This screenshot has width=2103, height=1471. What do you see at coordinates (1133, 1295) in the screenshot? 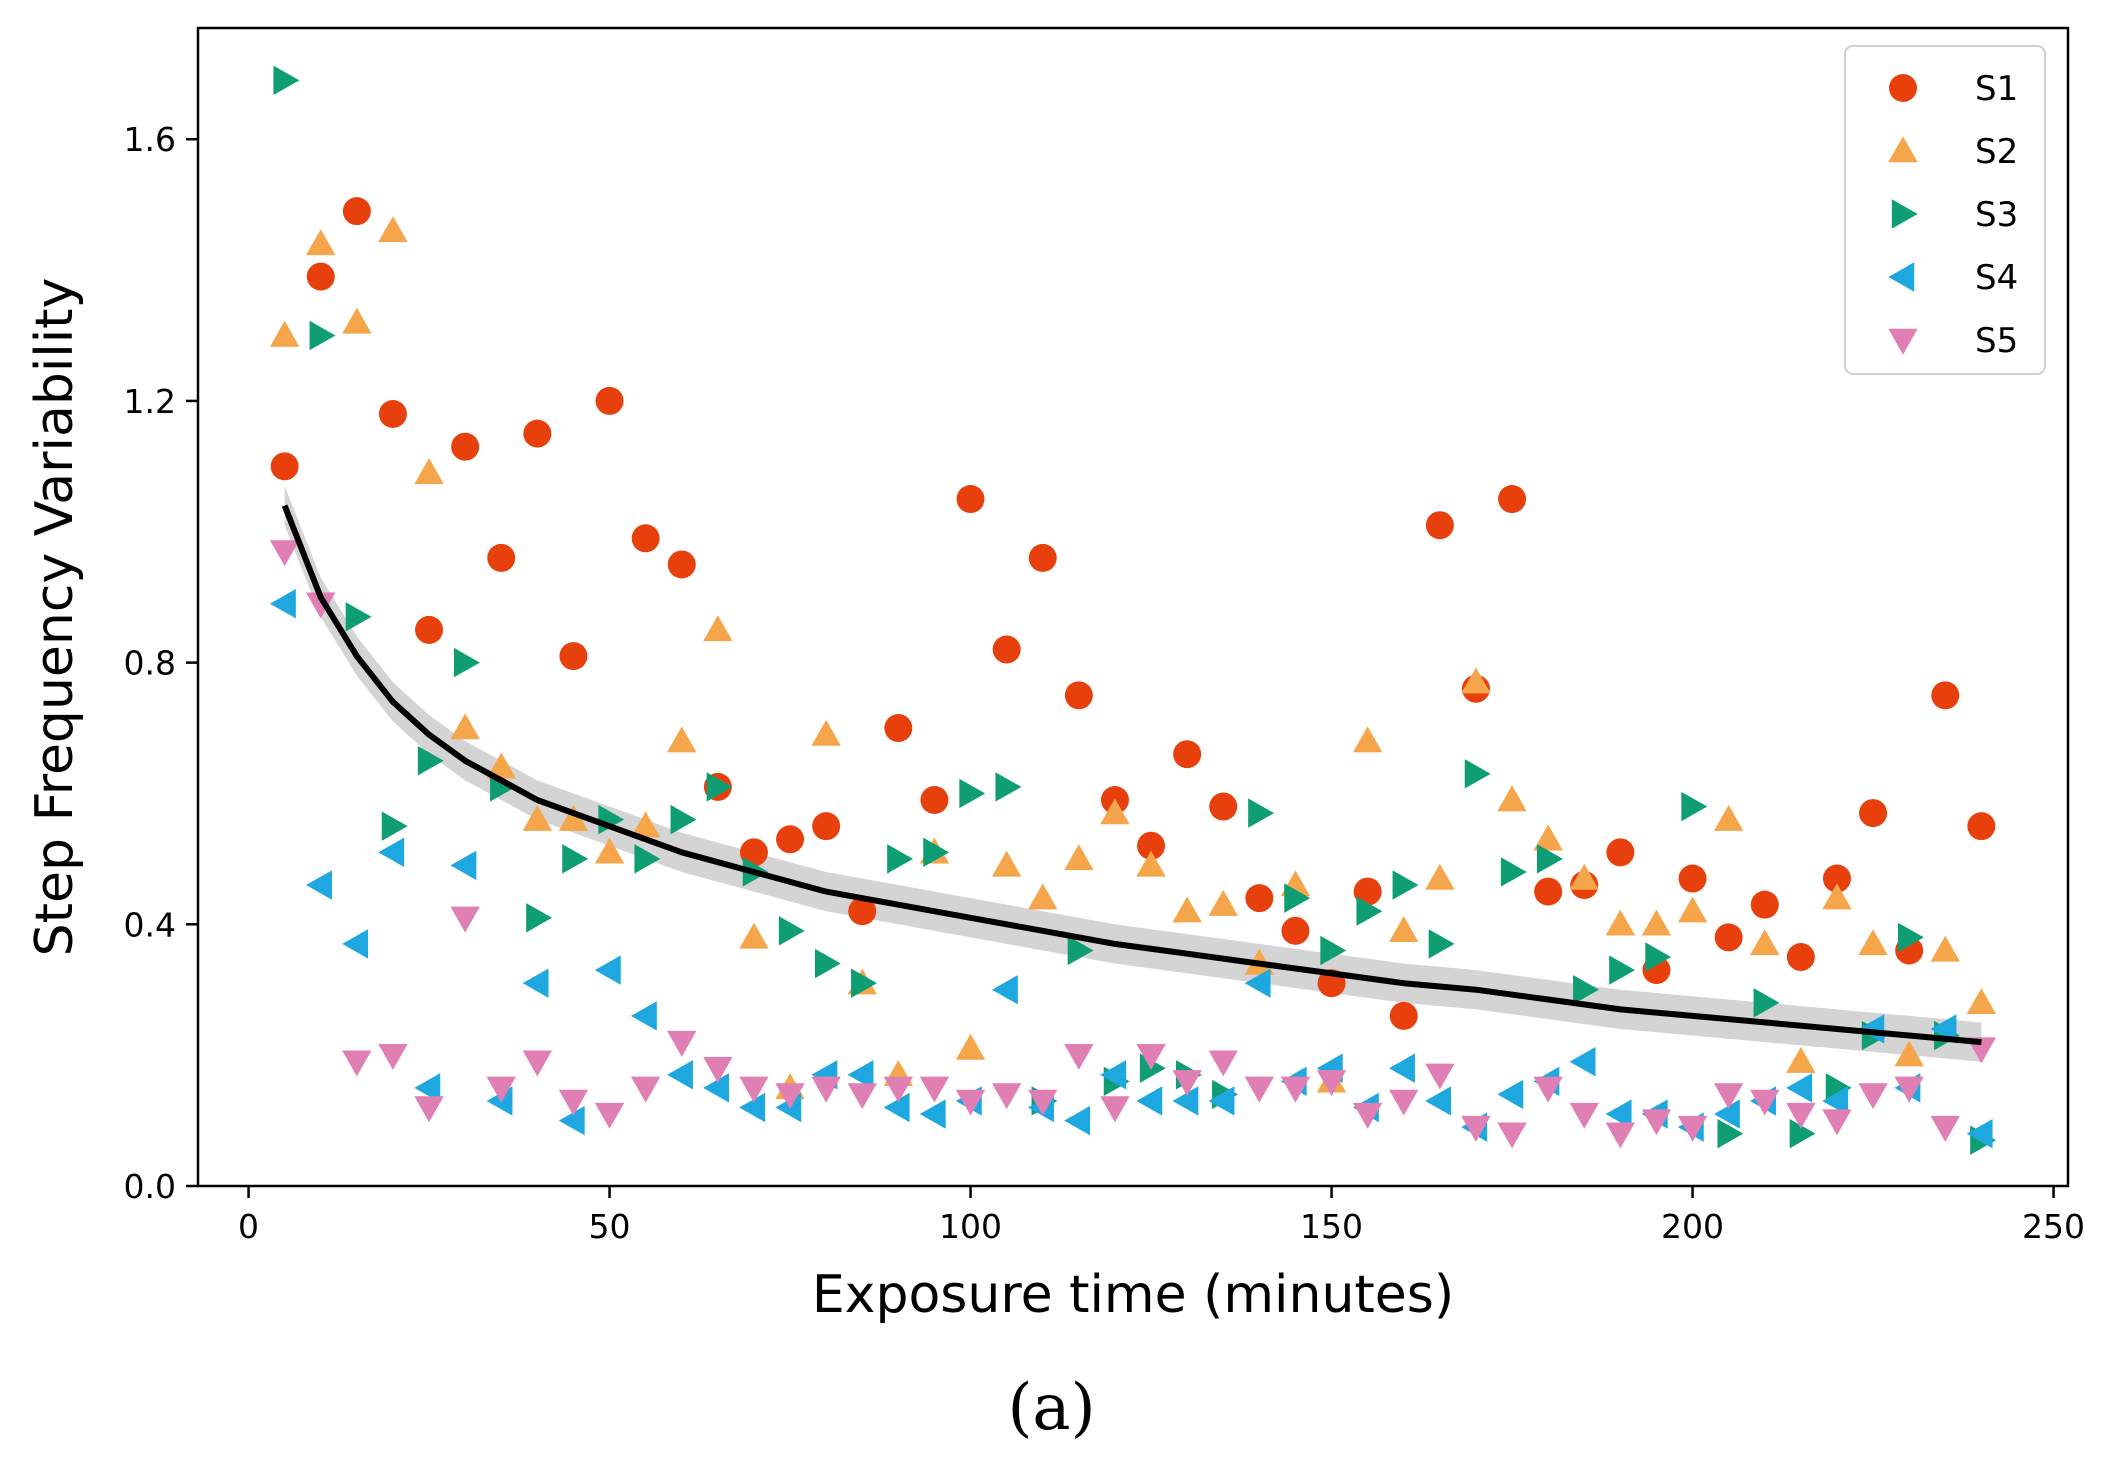
I see `x-axis-label: Exposure time (minutes)` at bounding box center [1133, 1295].